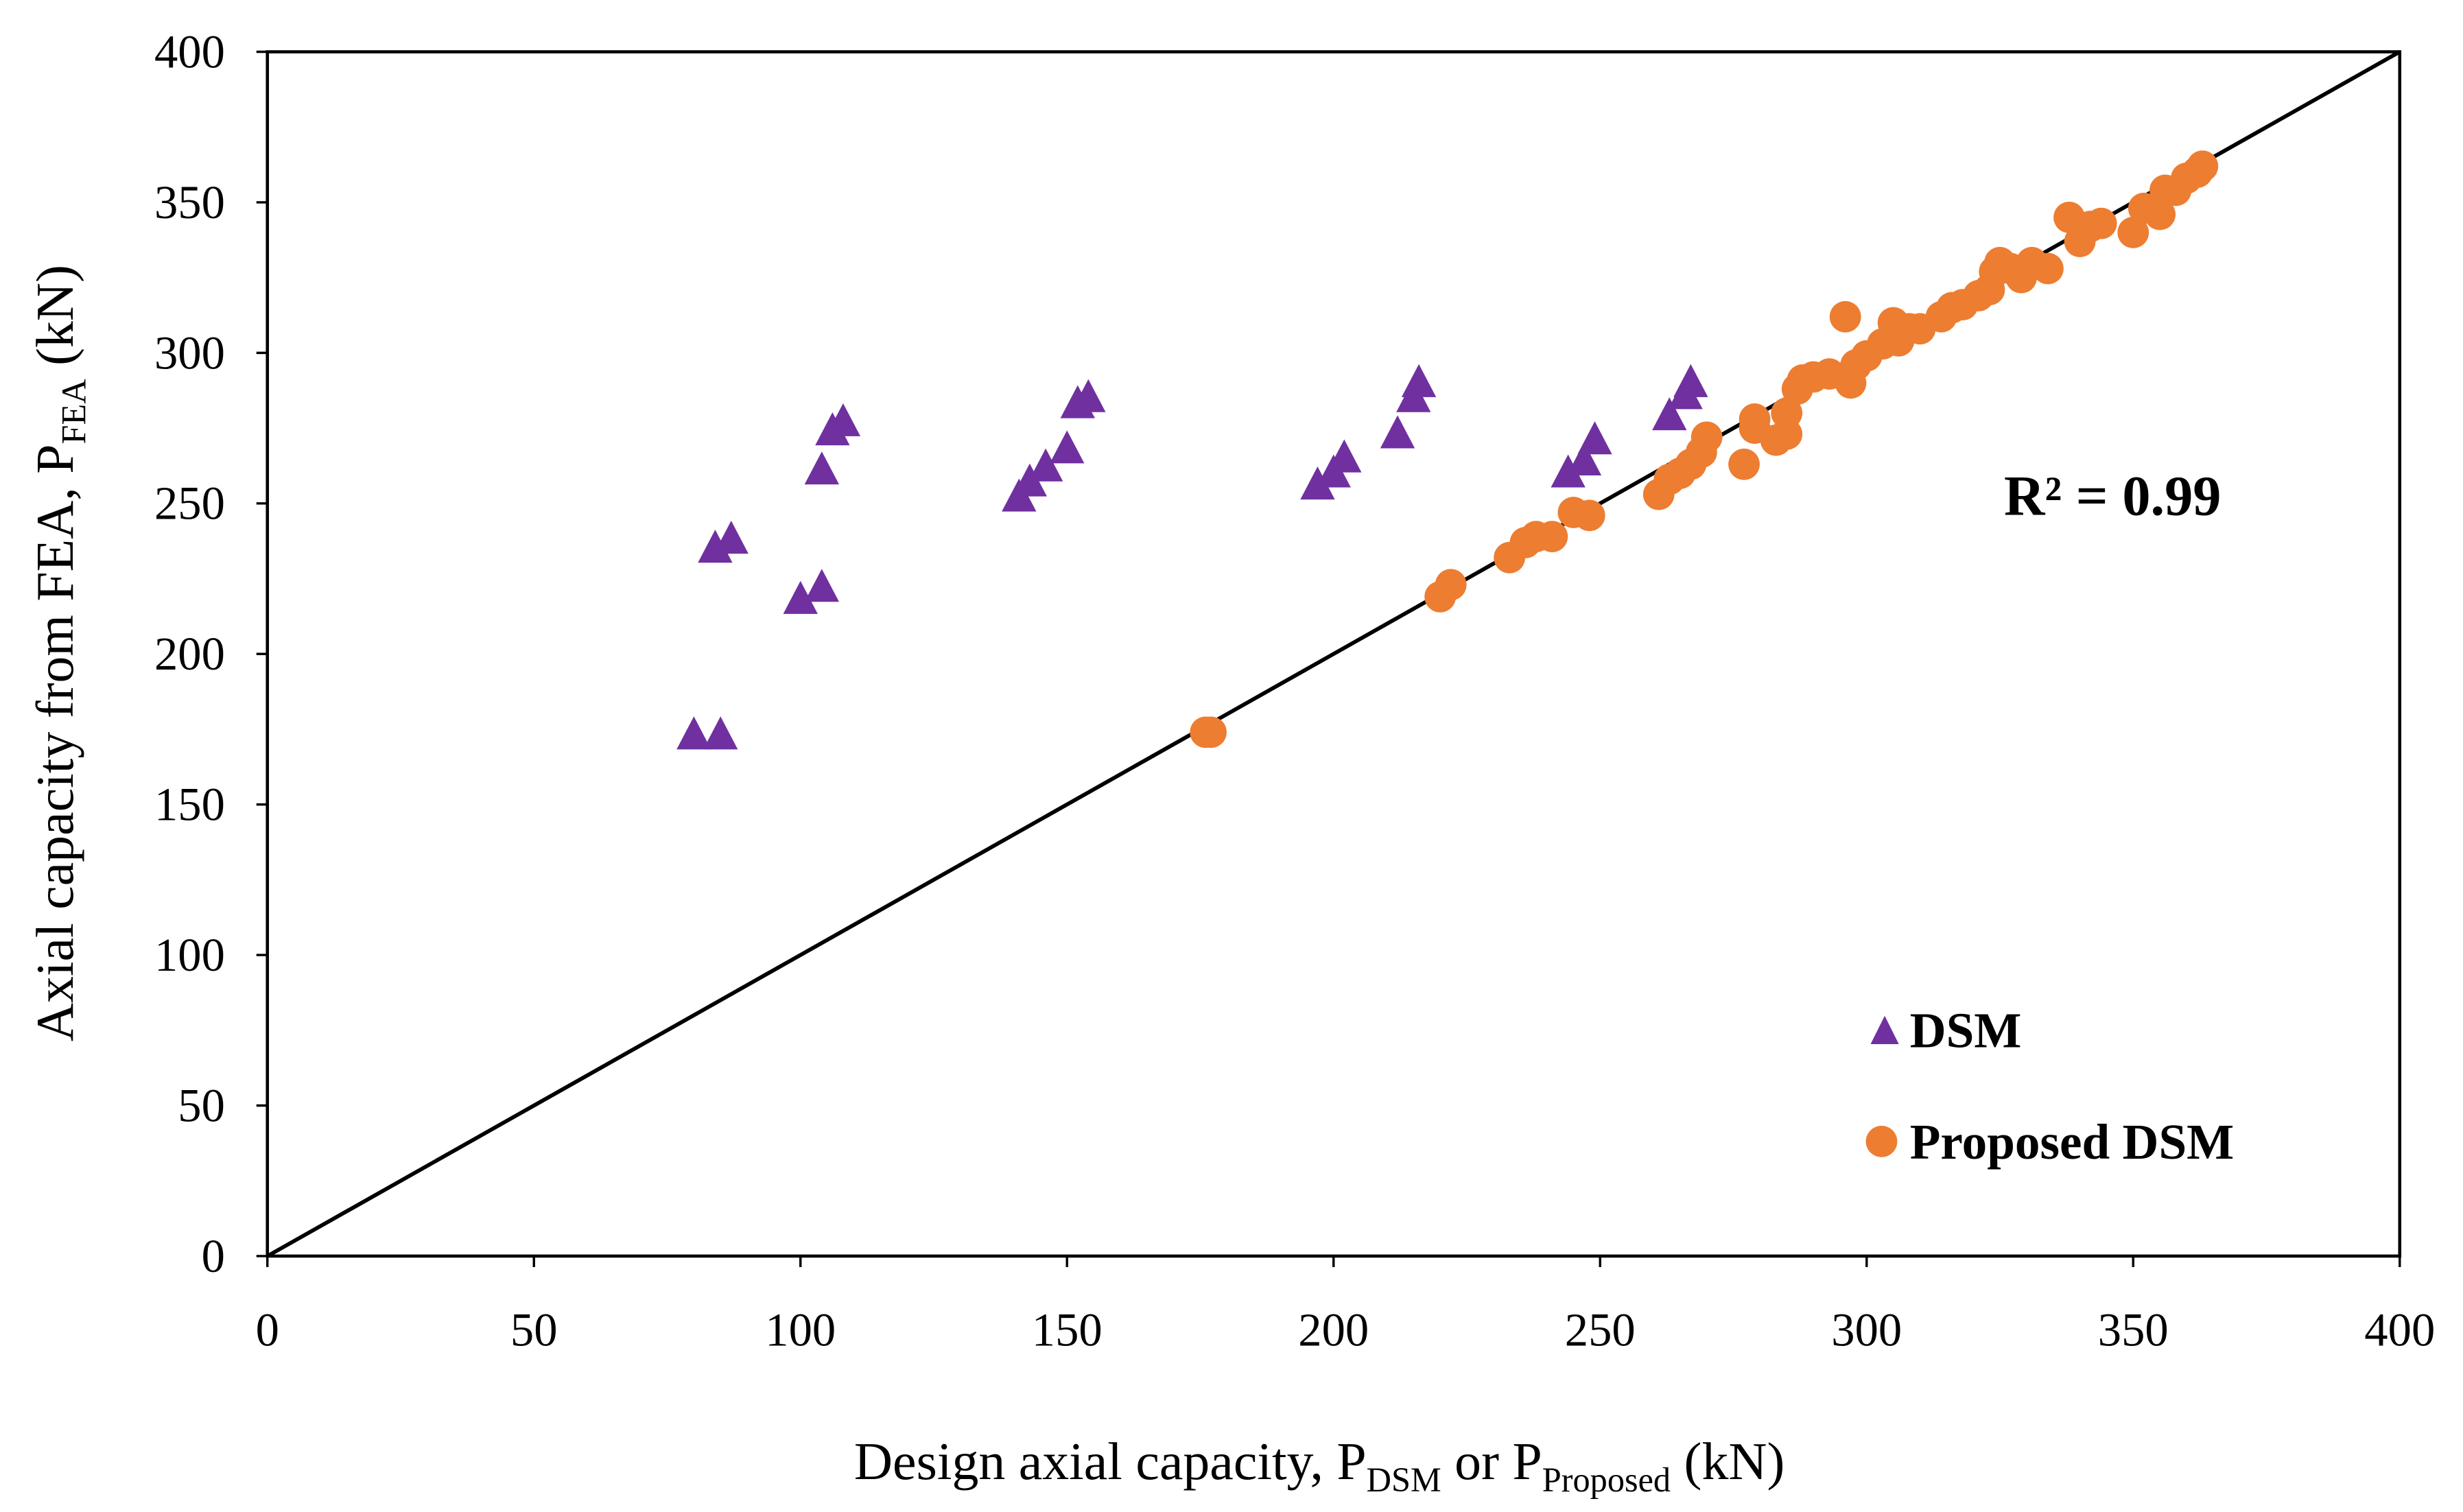  What do you see at coordinates (189, 654) in the screenshot?
I see `y-tick-label: 200` at bounding box center [189, 654].